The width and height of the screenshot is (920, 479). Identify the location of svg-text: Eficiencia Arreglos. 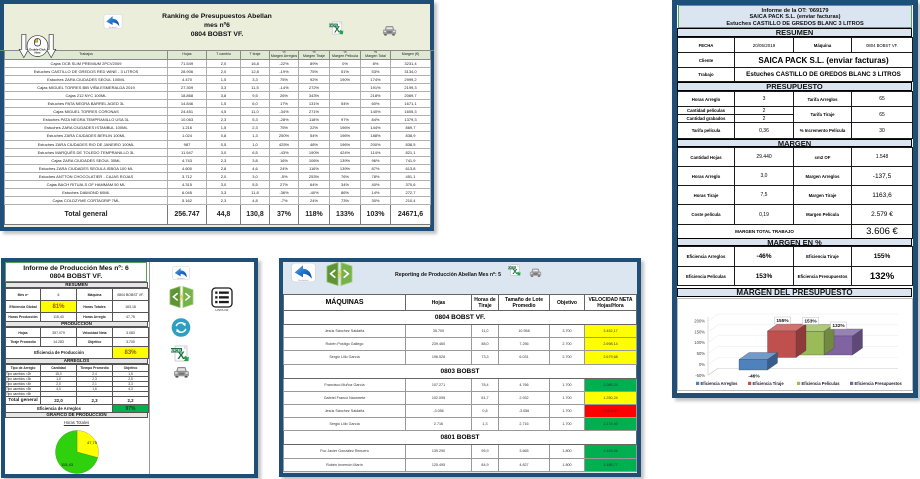
(720, 383).